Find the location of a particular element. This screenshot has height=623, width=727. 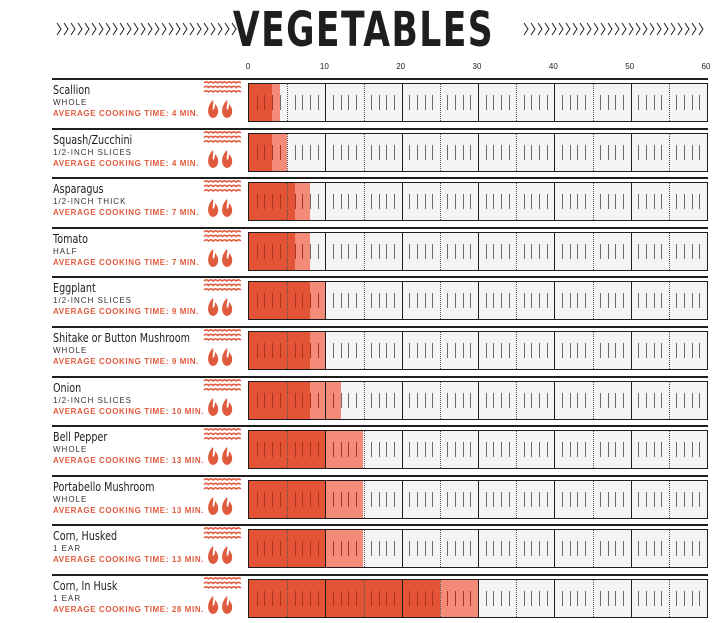

x-tick-label: 50 is located at coordinates (630, 66).